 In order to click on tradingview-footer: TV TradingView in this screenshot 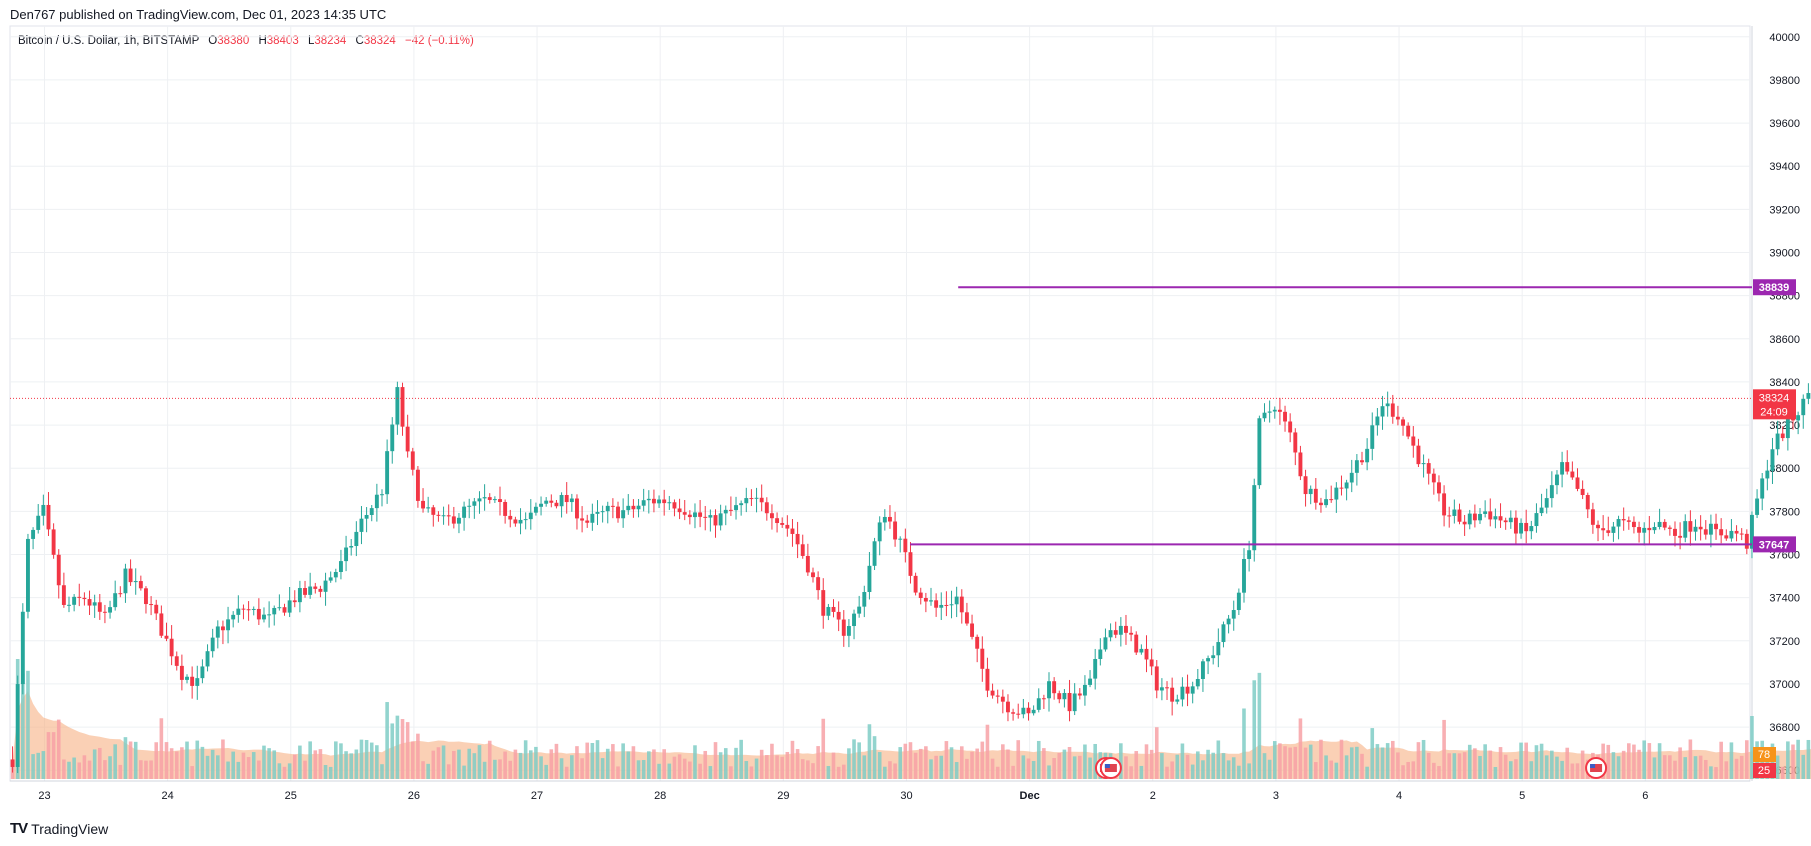, I will do `click(59, 828)`.